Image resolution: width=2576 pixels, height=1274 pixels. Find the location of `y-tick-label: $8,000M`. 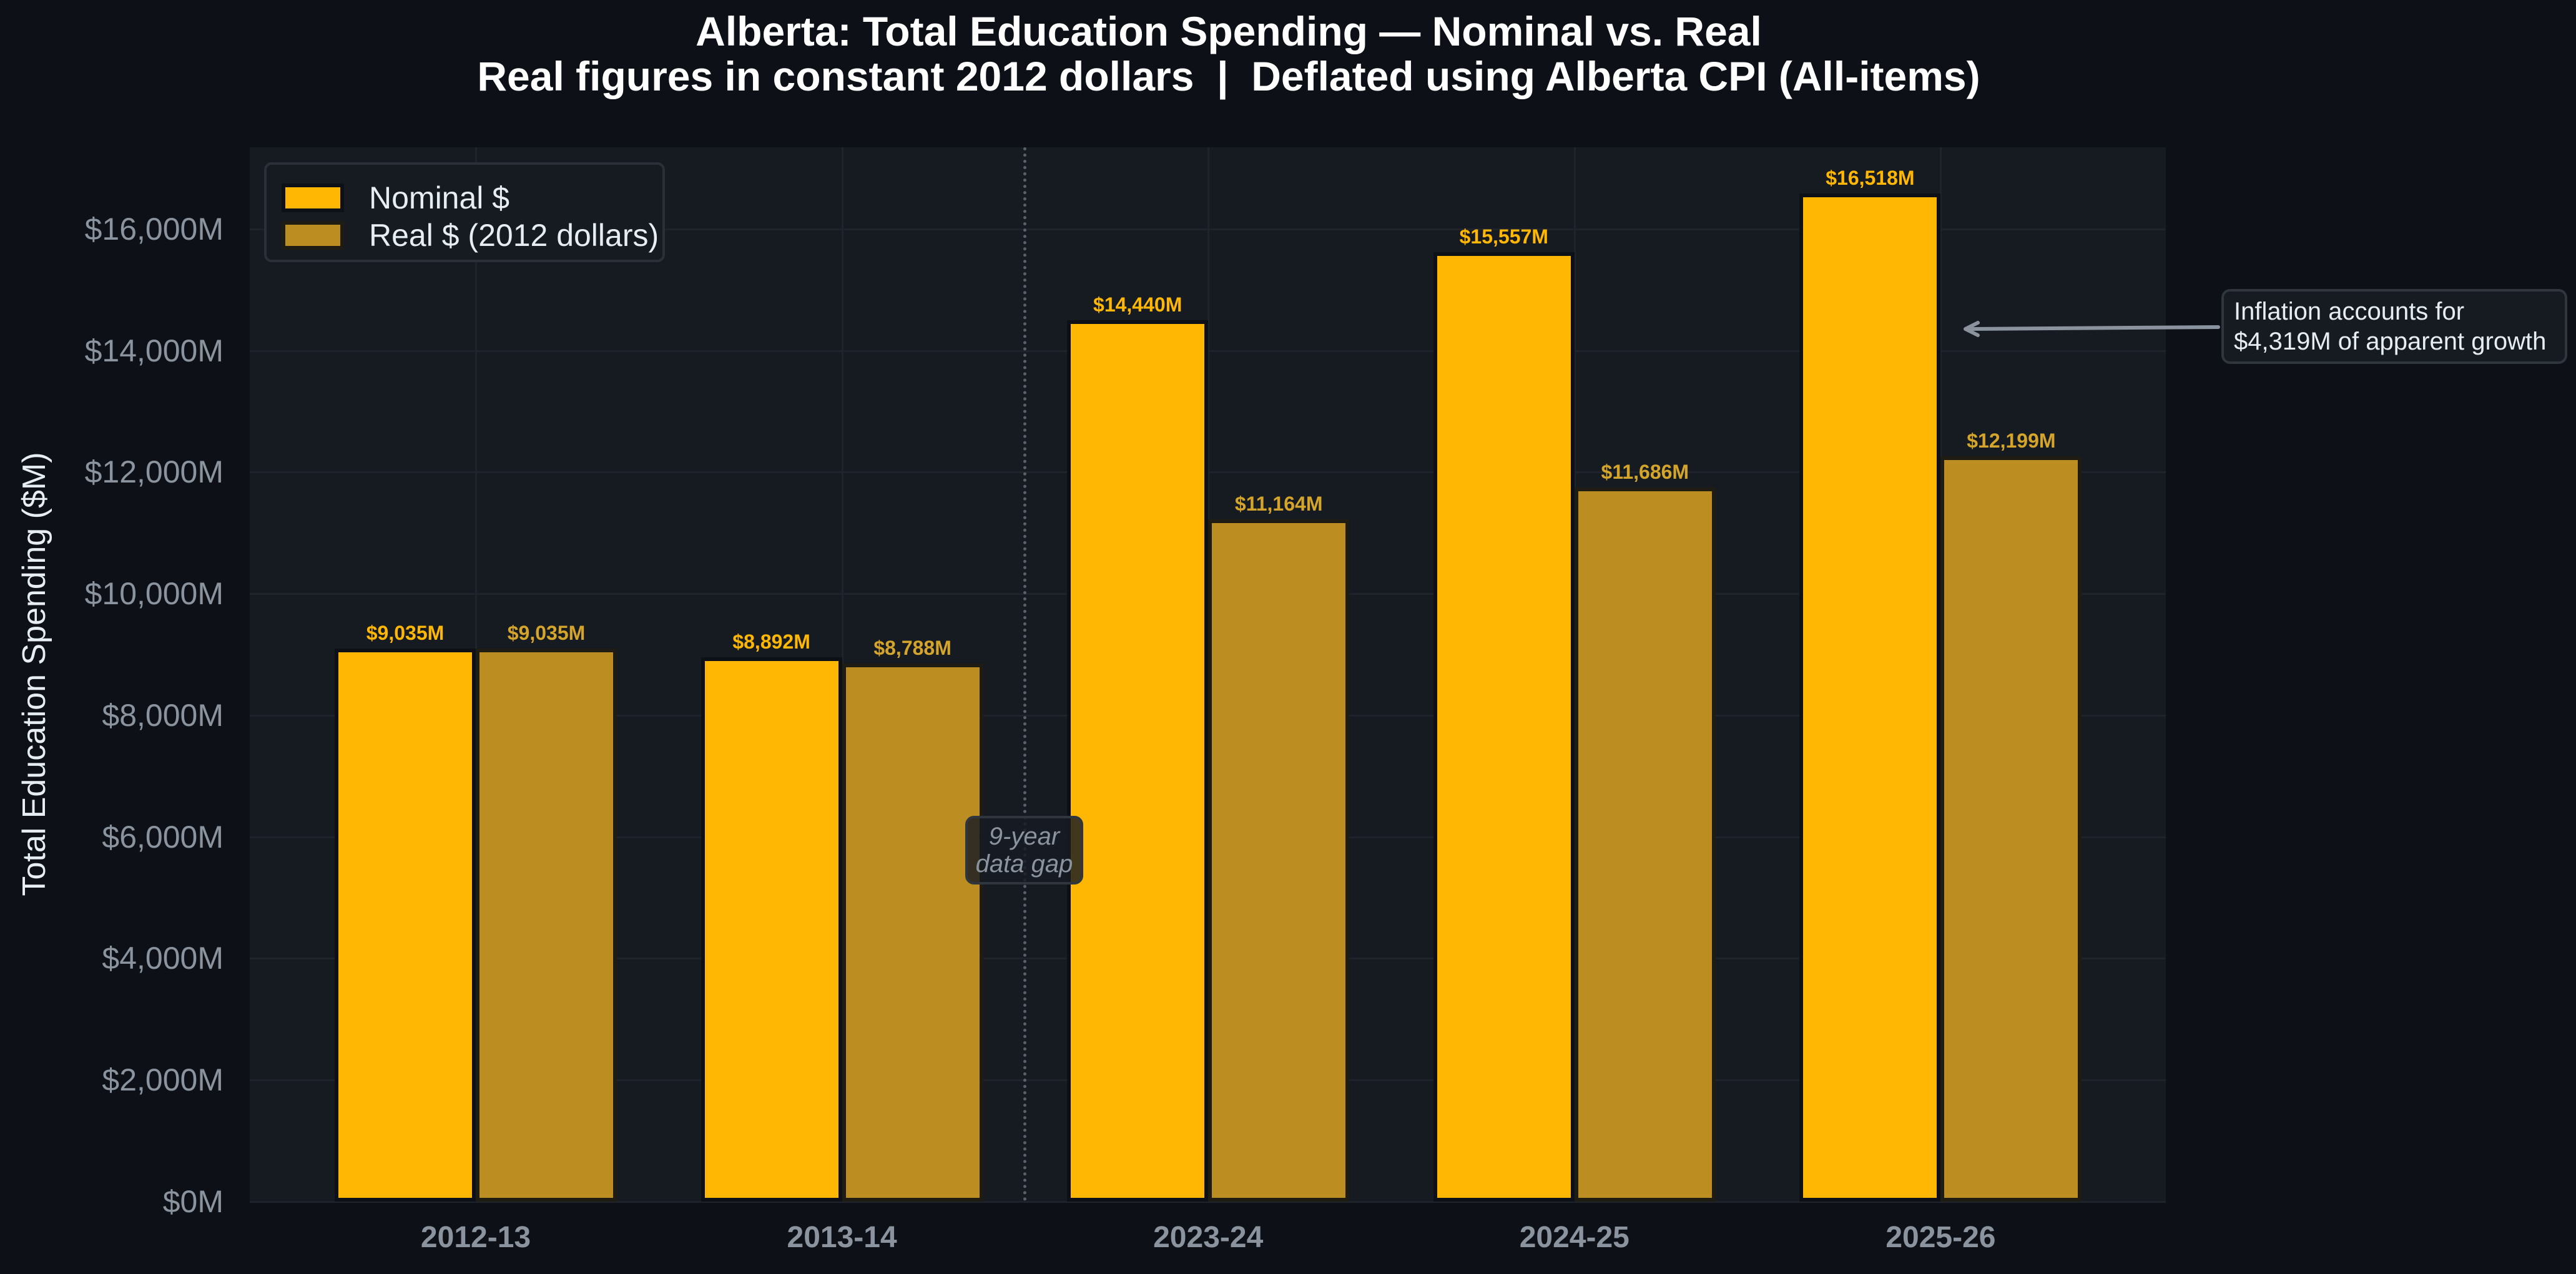

y-tick-label: $8,000M is located at coordinates (163, 715).